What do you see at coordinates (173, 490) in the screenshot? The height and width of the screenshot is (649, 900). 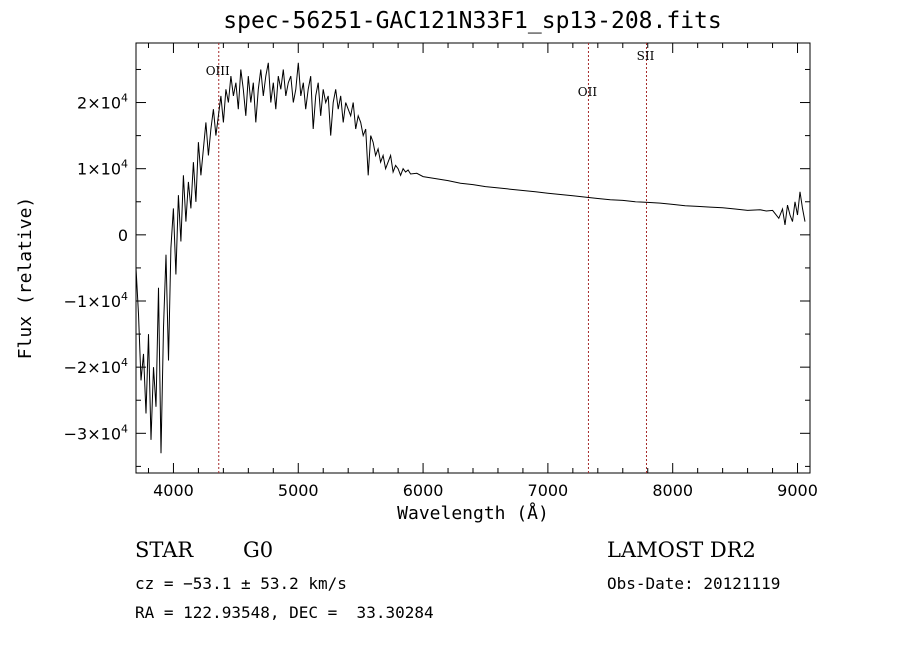 I see `x-tick-label: 4000` at bounding box center [173, 490].